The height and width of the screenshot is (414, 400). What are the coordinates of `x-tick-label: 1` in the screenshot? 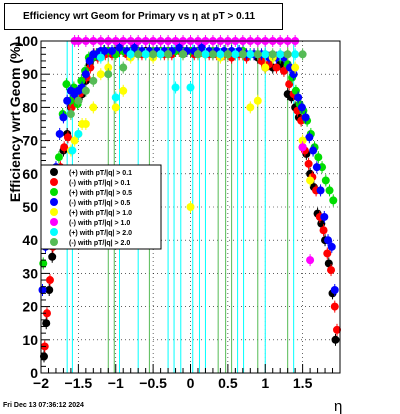 It's located at (265, 383).